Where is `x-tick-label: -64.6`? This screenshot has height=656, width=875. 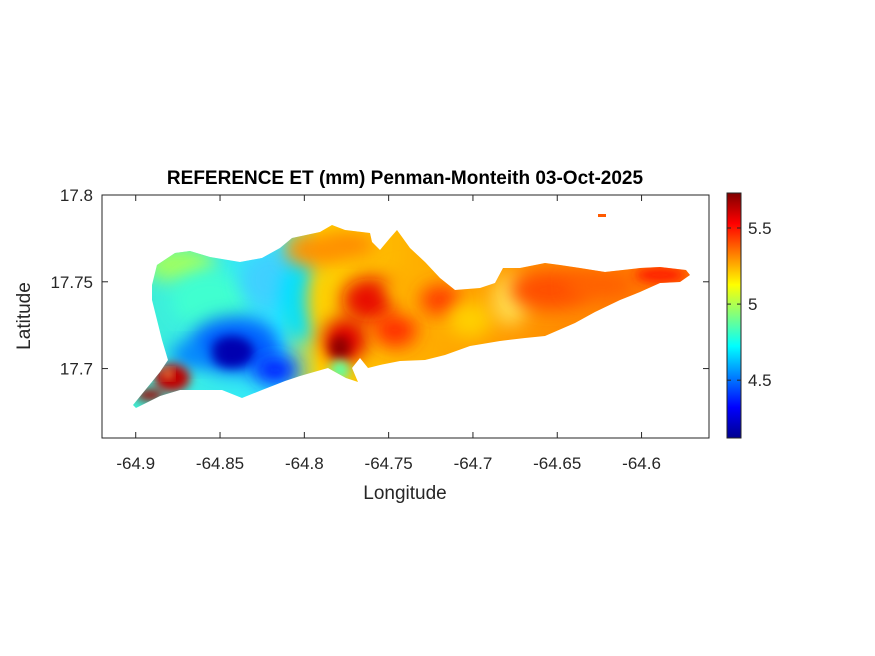 x-tick-label: -64.6 is located at coordinates (641, 463).